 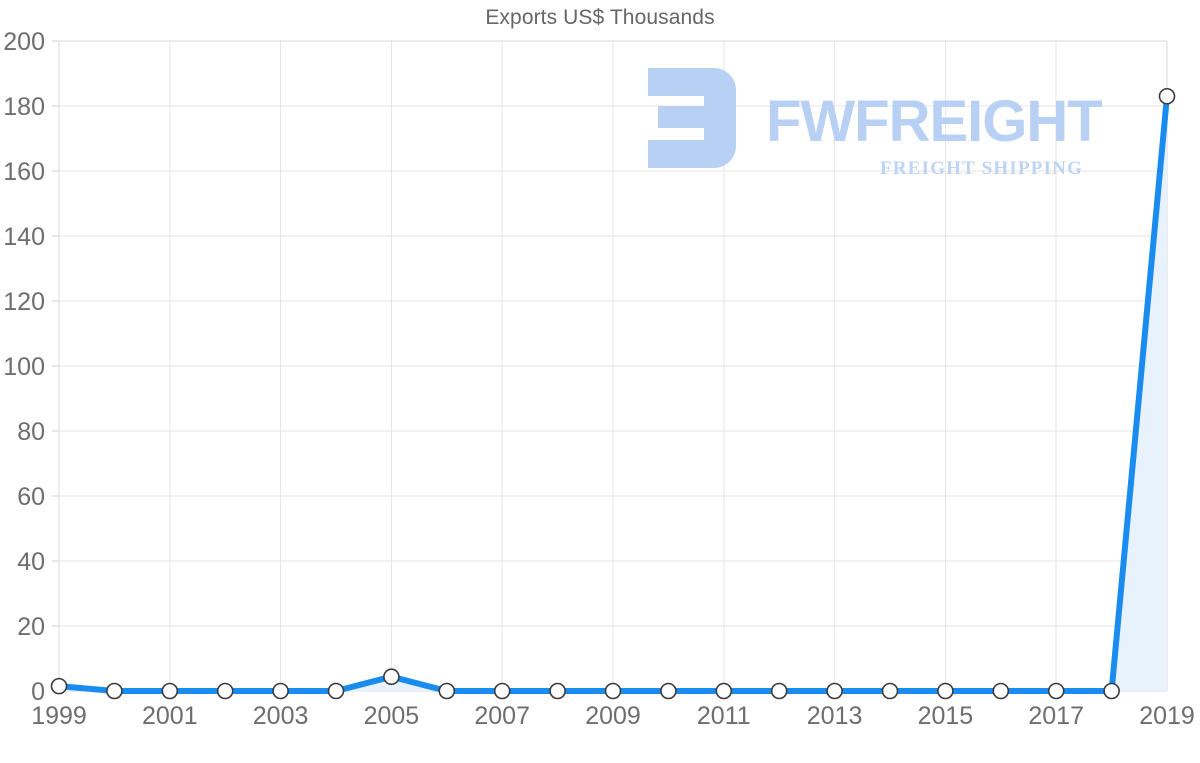 I want to click on x-axis-tick-label: 2011, so click(x=724, y=716).